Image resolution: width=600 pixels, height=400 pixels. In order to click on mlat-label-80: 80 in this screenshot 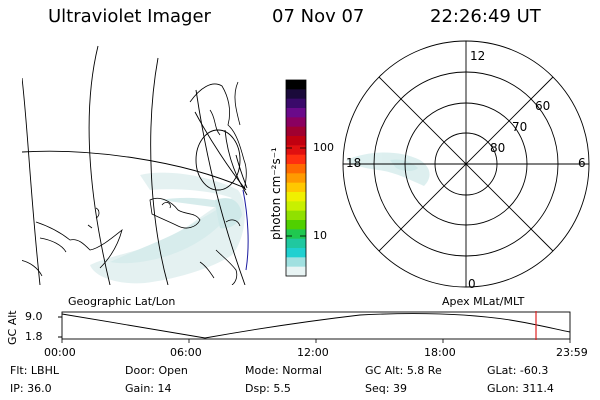, I will do `click(497, 148)`.